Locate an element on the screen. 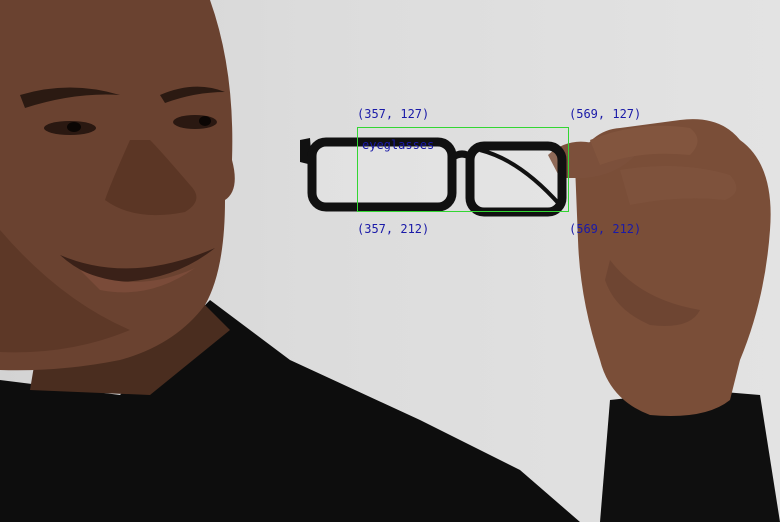 The width and height of the screenshot is (780, 522). face-shading is located at coordinates (65, 291).